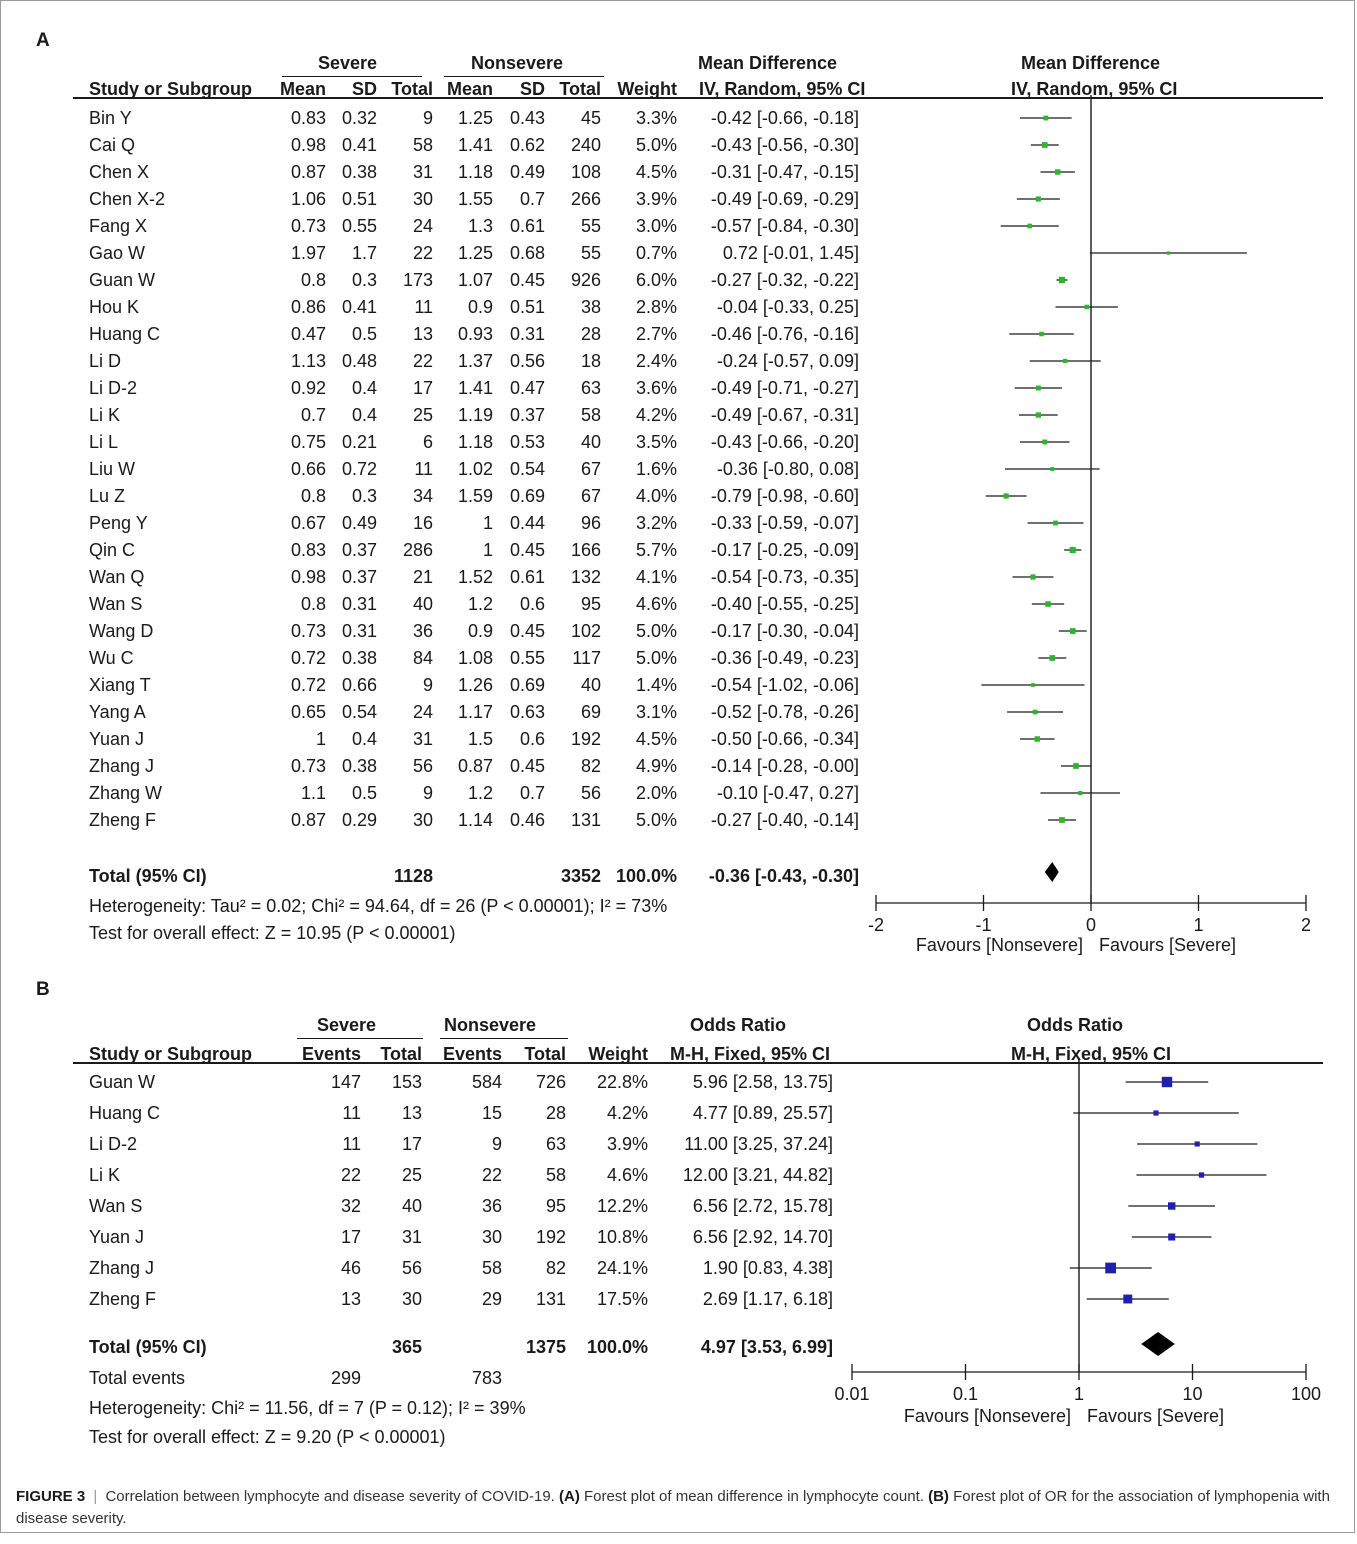  What do you see at coordinates (622, 1206) in the screenshot?
I see `weight: 12.2%` at bounding box center [622, 1206].